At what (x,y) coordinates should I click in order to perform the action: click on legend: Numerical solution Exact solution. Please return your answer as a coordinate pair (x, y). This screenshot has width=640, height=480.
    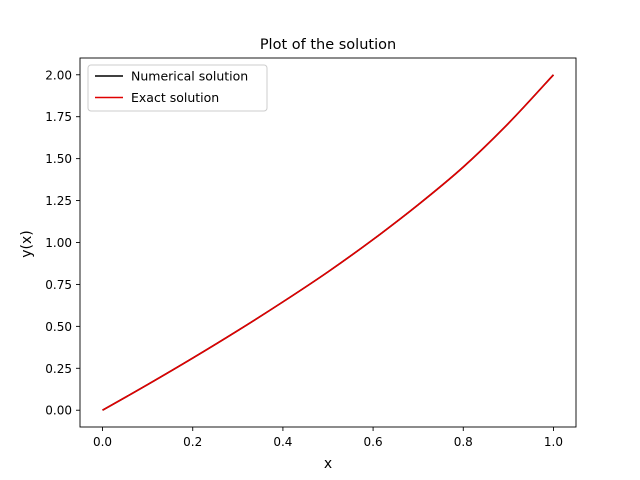
    Looking at the image, I should click on (177, 88).